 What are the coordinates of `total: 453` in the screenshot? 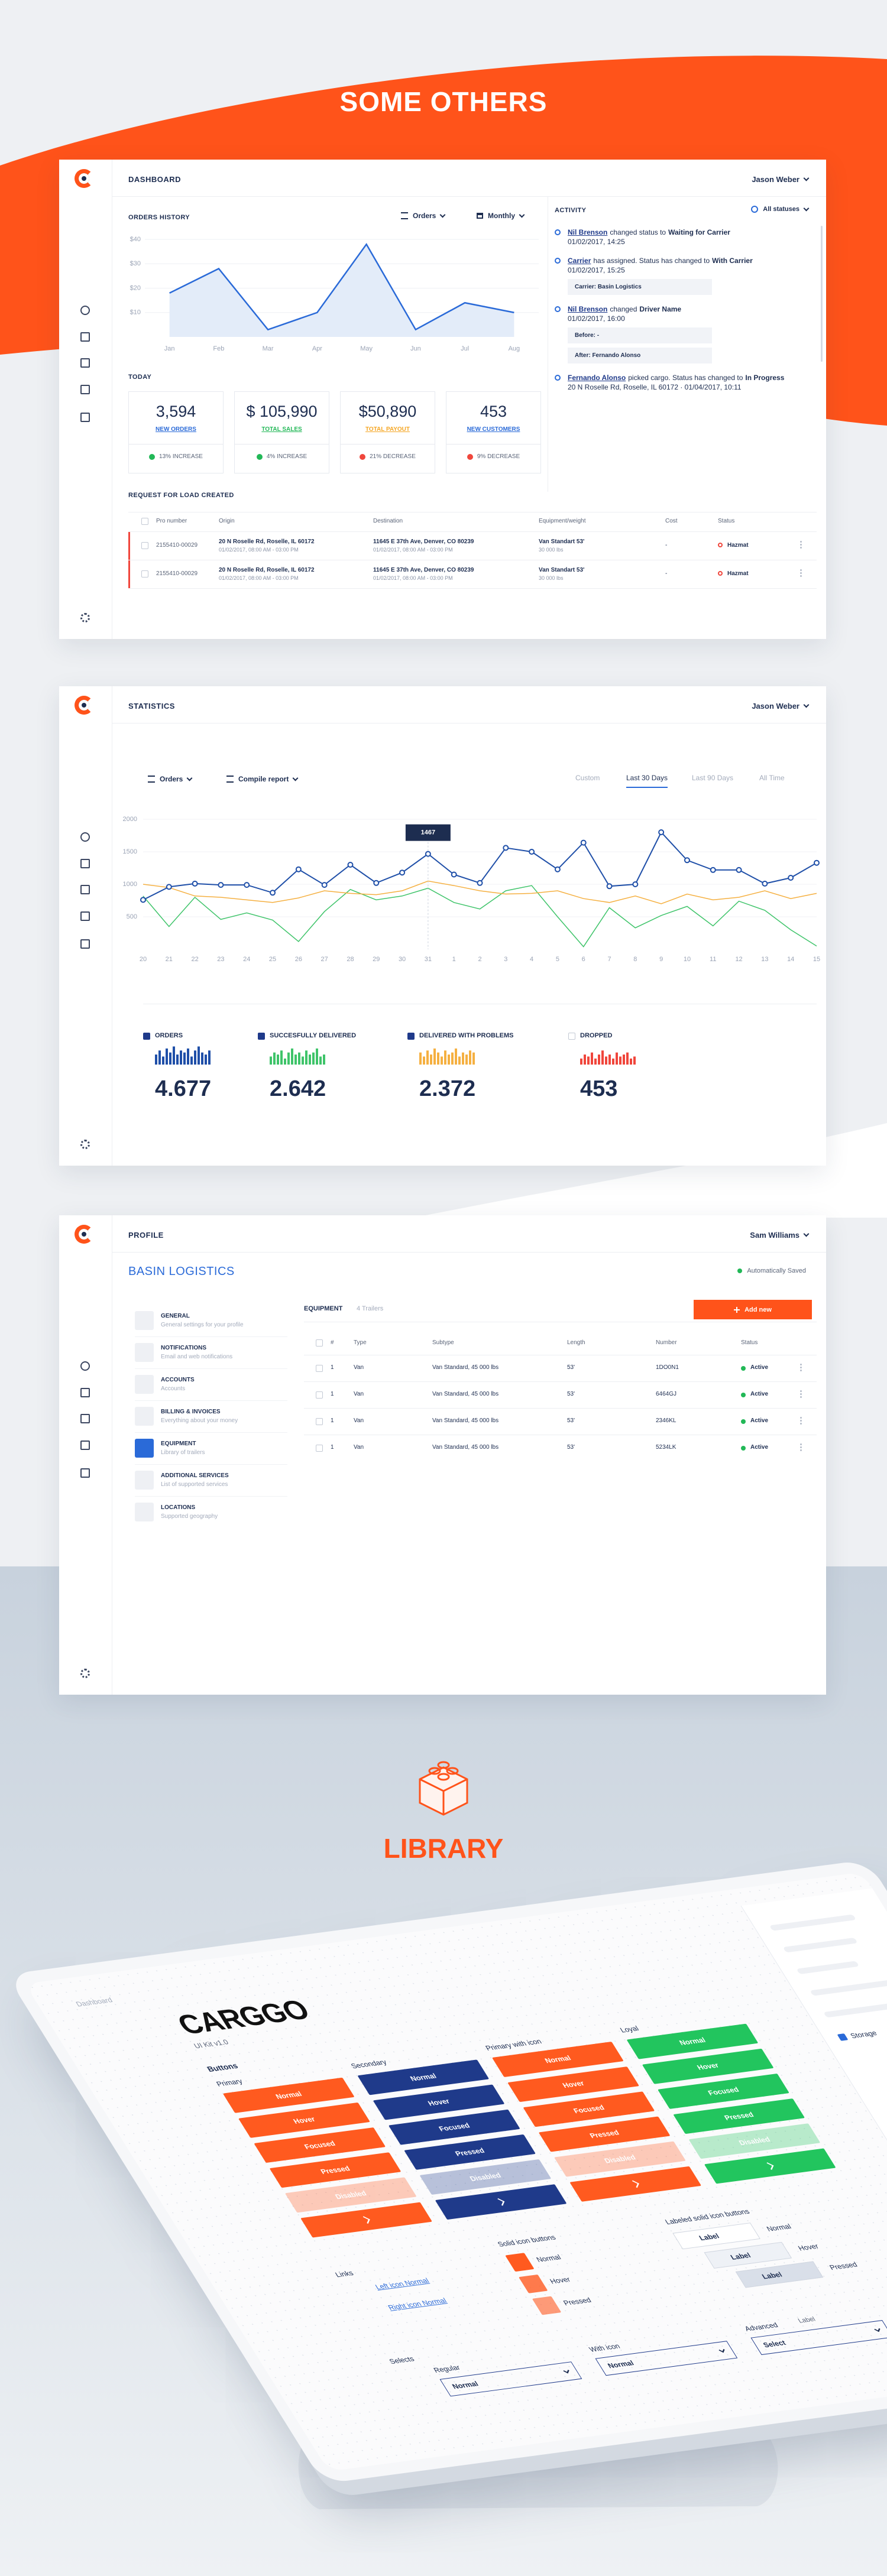 It's located at (599, 1088).